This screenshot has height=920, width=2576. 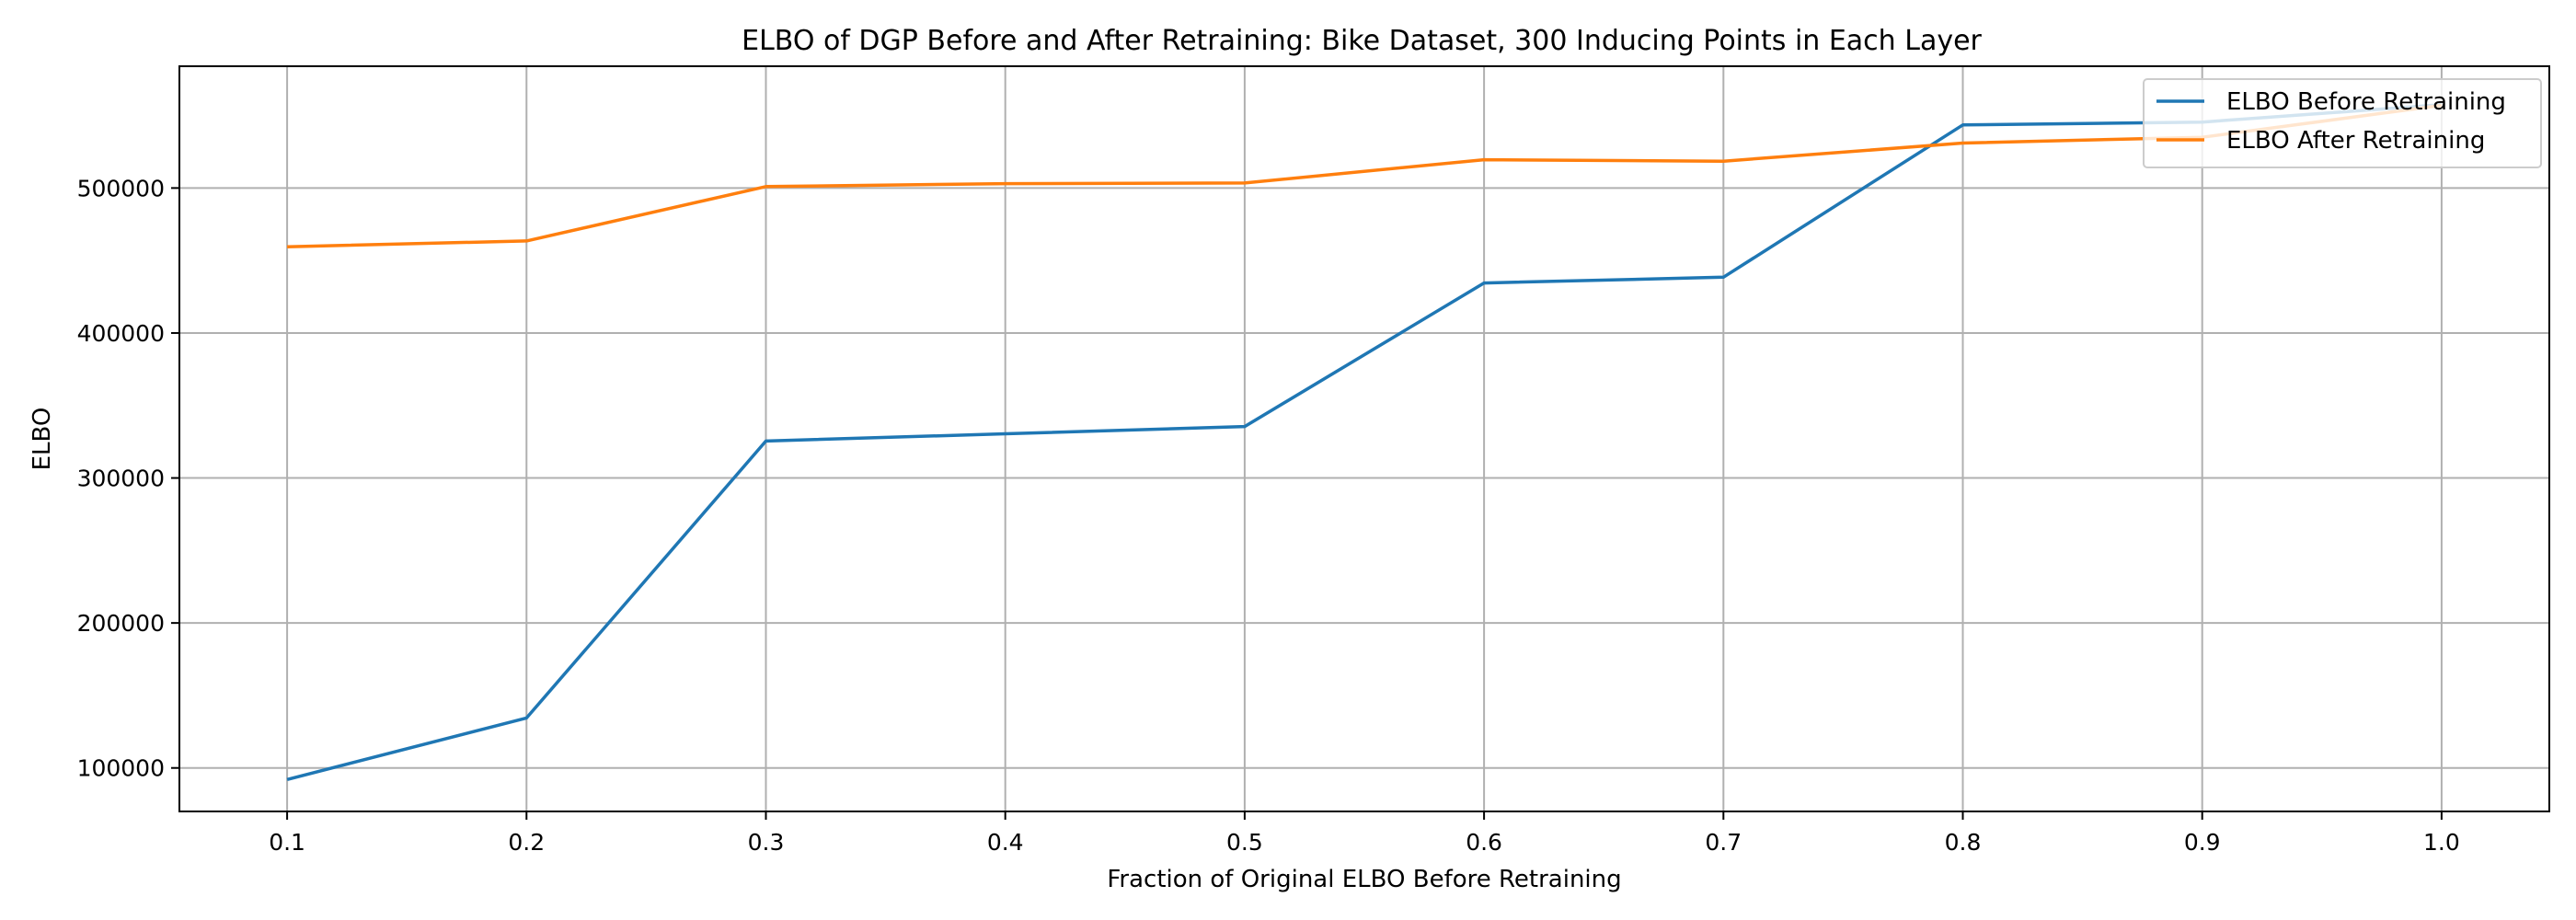 I want to click on x-tick-label: 0.2, so click(x=526, y=842).